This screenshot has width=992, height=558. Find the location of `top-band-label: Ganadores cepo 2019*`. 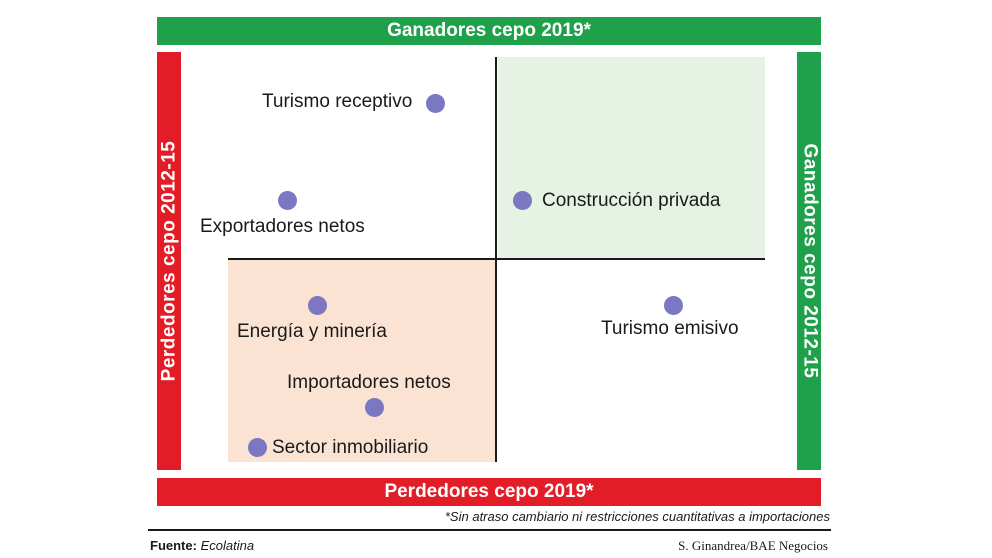

top-band-label: Ganadores cepo 2019* is located at coordinates (489, 30).